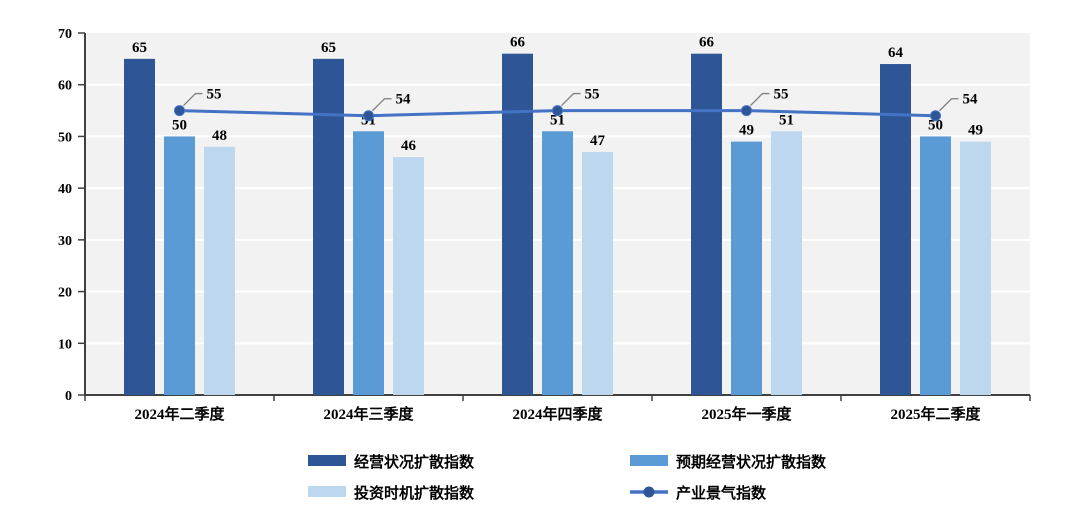  I want to click on legend-label: 投资时机扩散指数, so click(414, 493).